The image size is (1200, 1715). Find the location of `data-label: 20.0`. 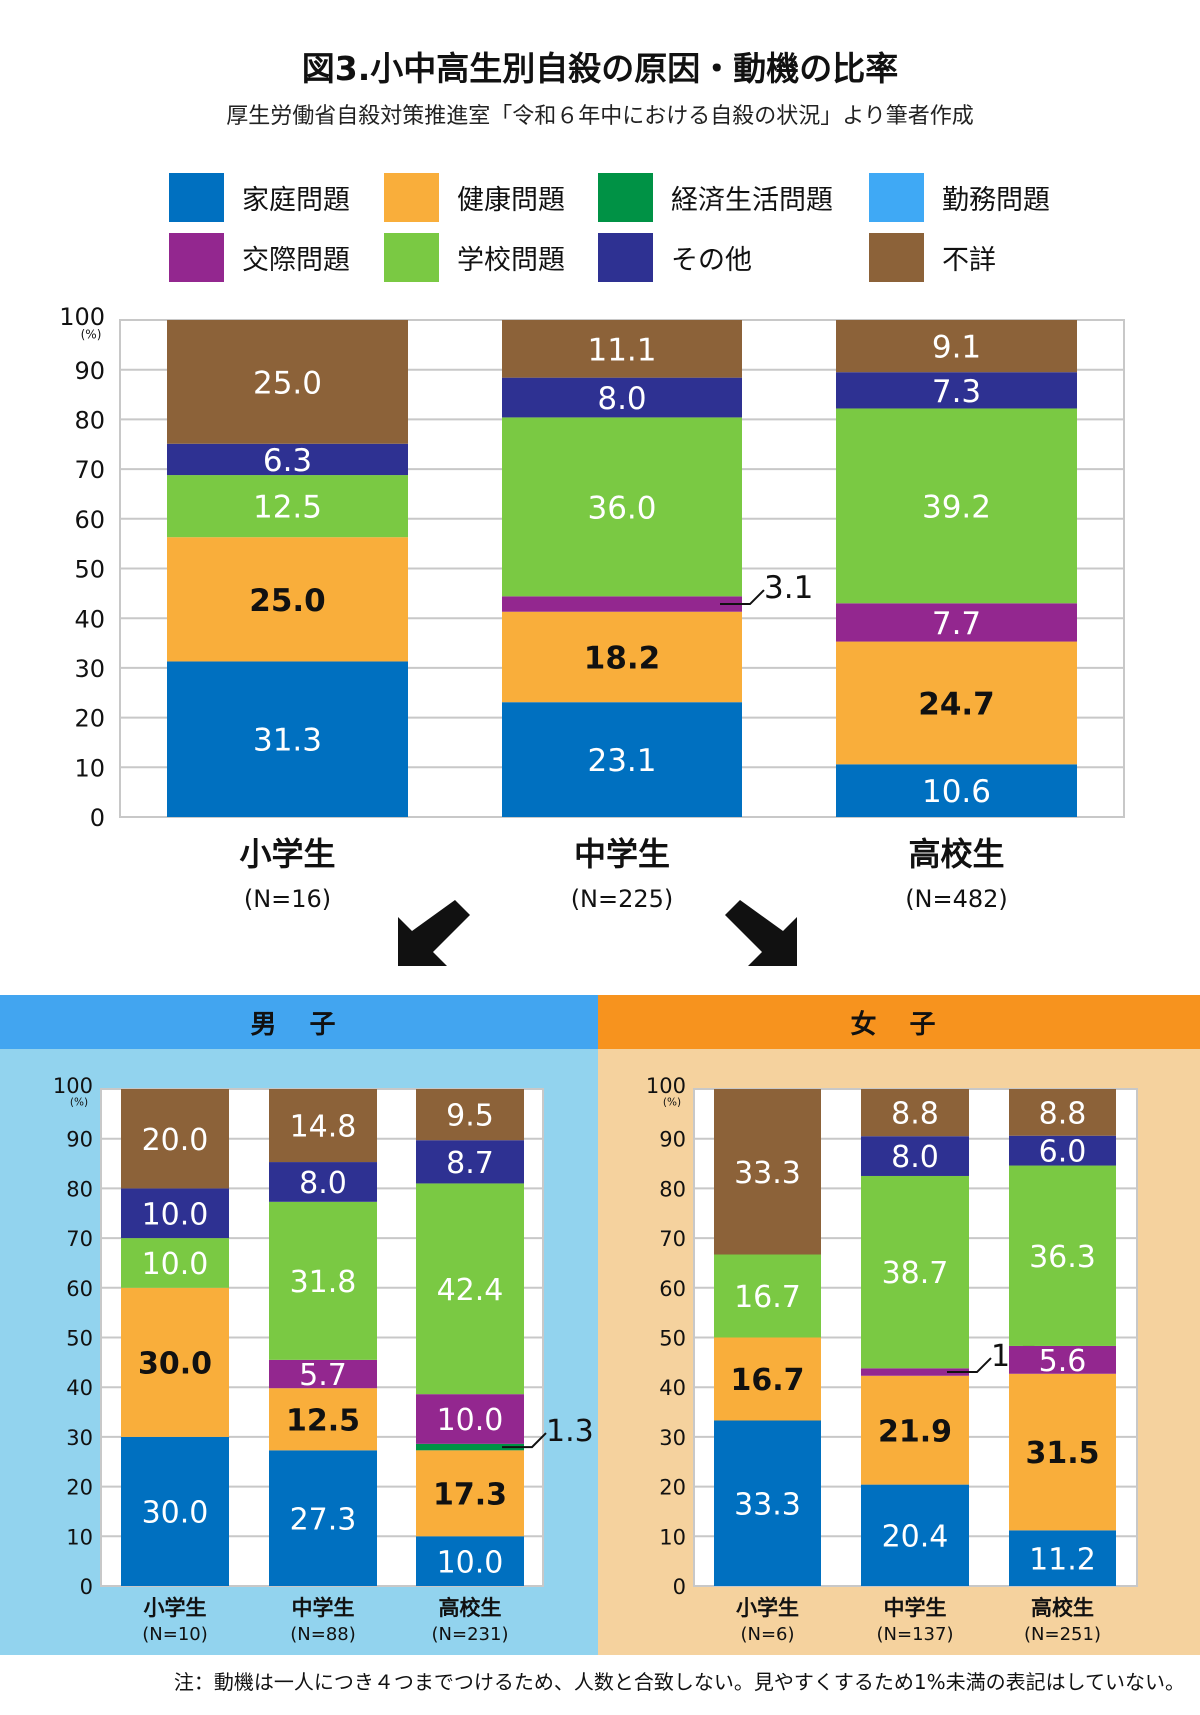

data-label: 20.0 is located at coordinates (175, 1140).